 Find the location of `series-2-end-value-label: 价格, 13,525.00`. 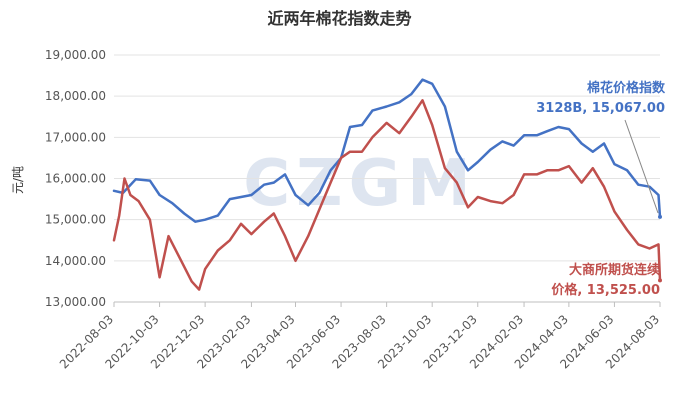

series-2-end-value-label: 价格, 13,525.00 is located at coordinates (605, 290).